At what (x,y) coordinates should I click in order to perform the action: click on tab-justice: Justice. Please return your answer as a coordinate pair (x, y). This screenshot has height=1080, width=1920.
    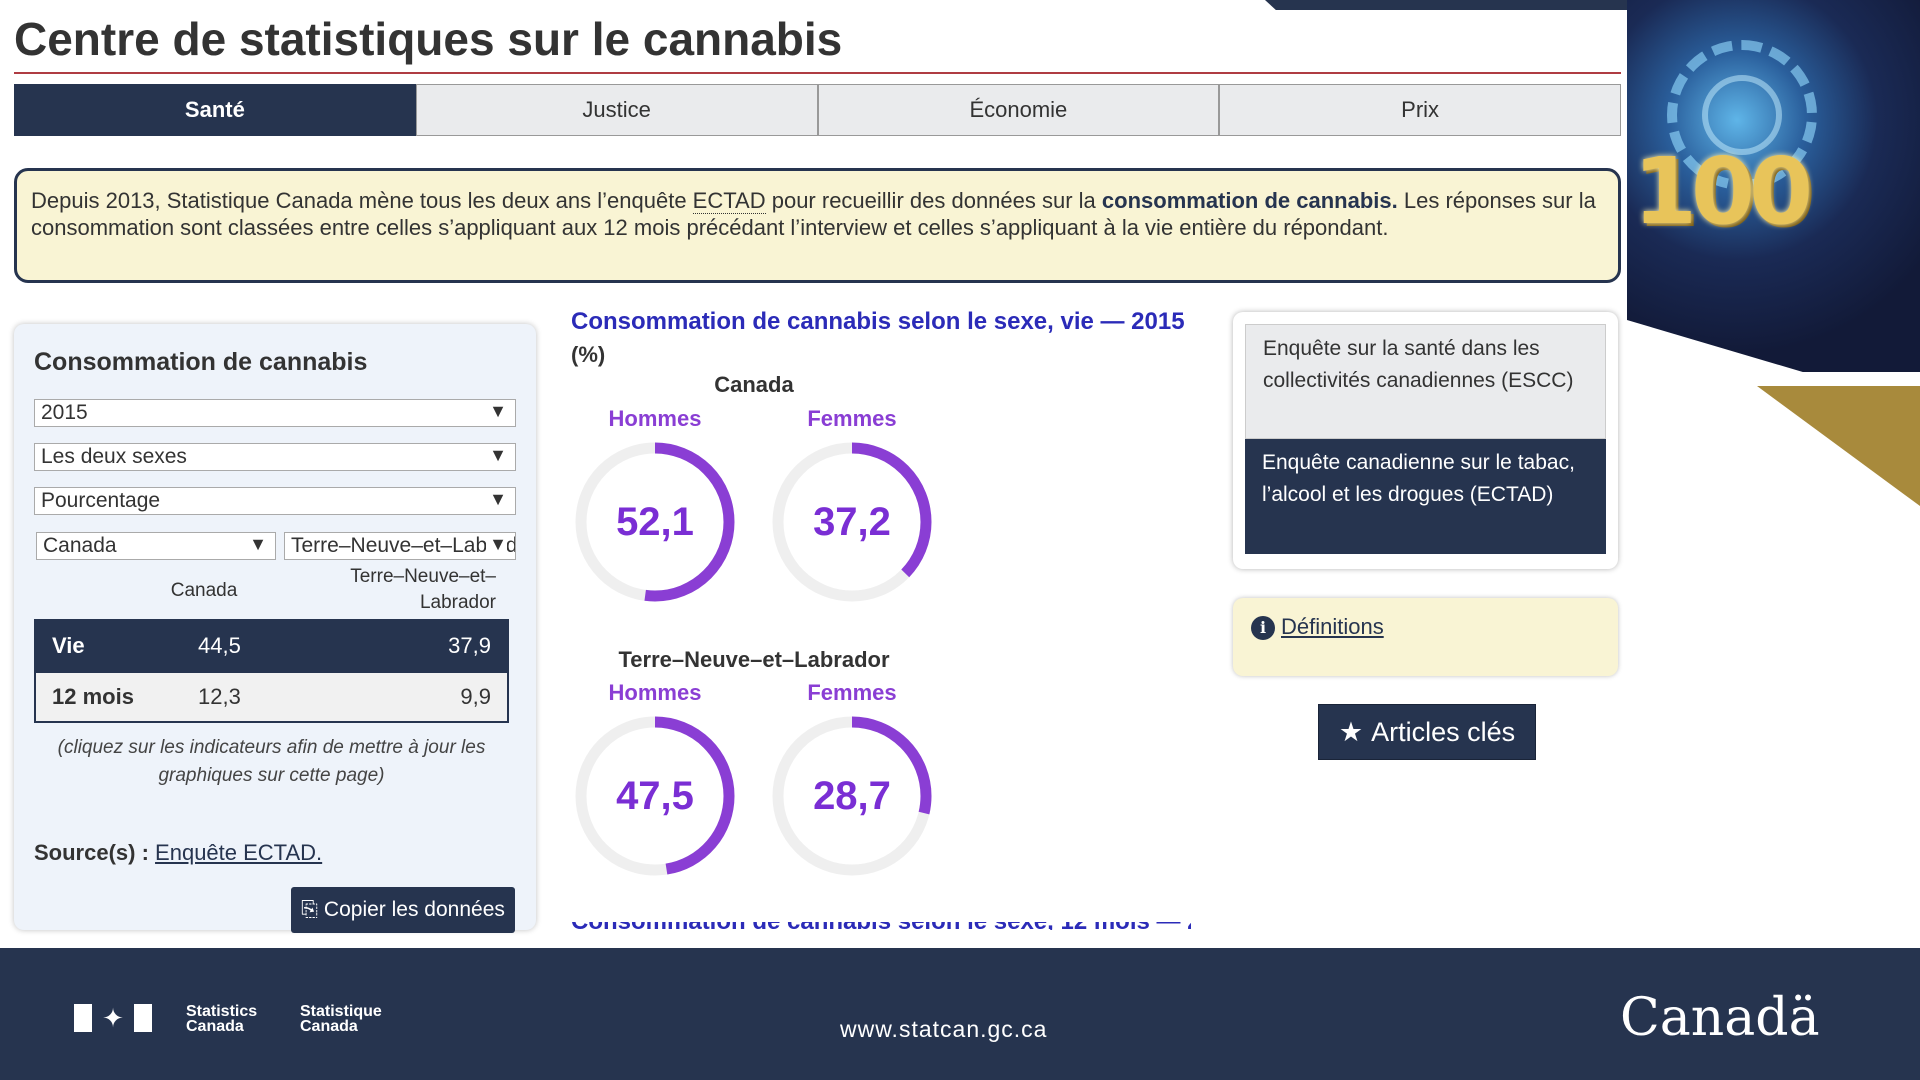
    Looking at the image, I should click on (616, 110).